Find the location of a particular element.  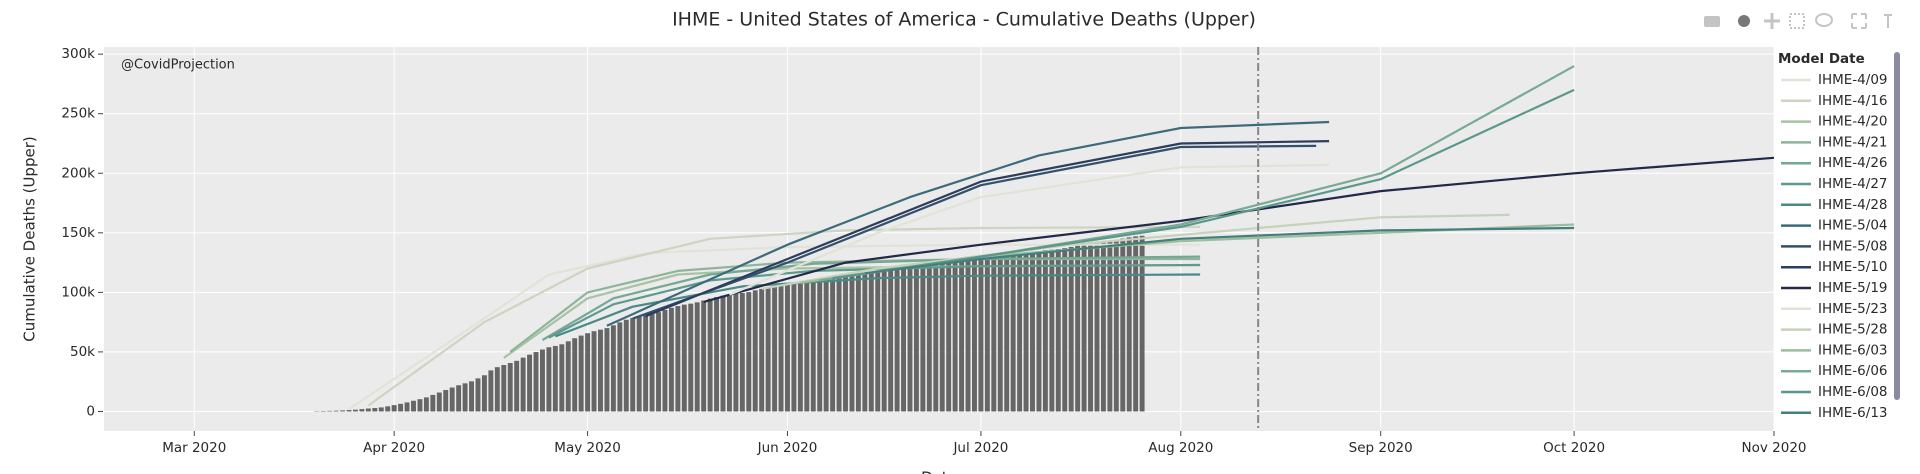

legend-label: IHME-4/16 is located at coordinates (1853, 101).